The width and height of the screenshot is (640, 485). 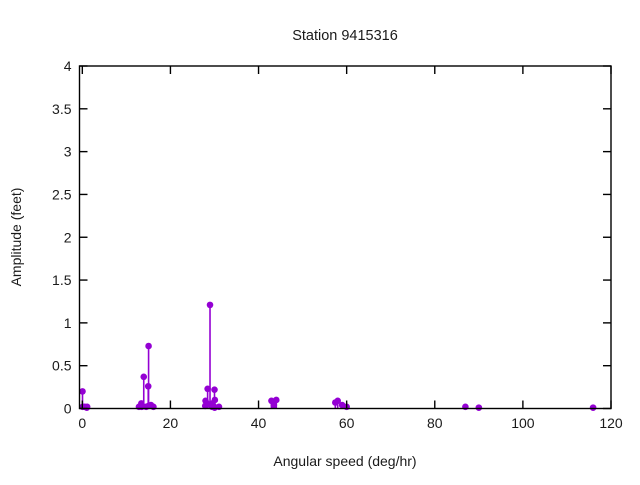 I want to click on x-tick-label: 0, so click(x=82, y=423).